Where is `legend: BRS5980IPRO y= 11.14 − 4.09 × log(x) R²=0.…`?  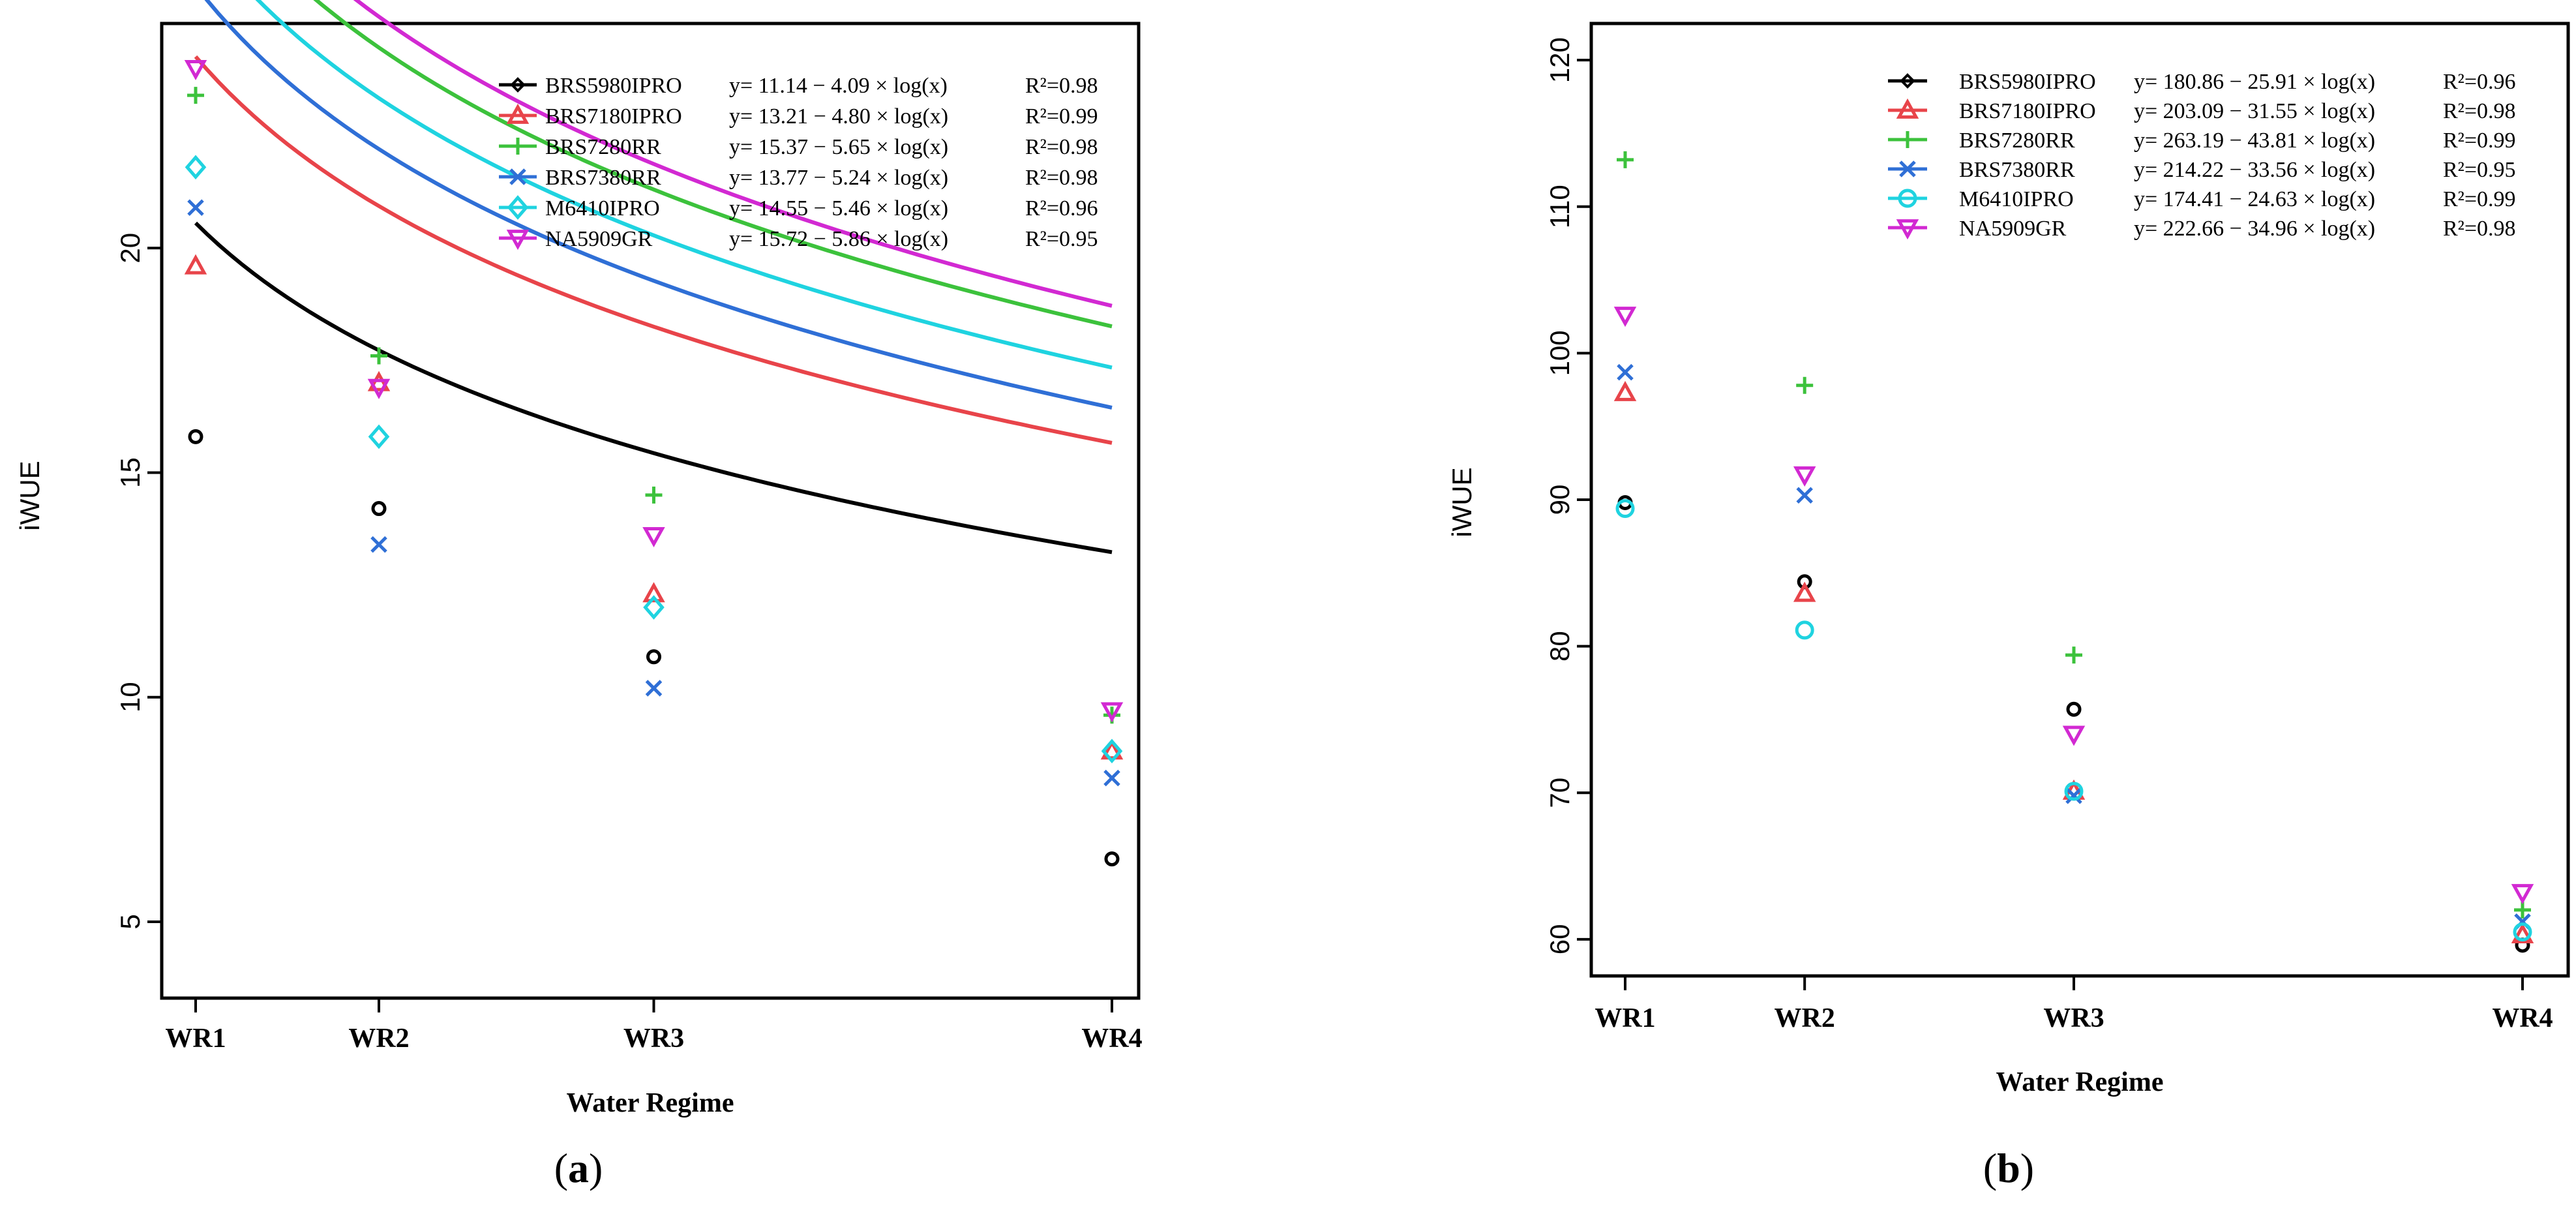 legend: BRS5980IPRO y= 11.14 − 4.09 × log(x) R²=0.… is located at coordinates (798, 162).